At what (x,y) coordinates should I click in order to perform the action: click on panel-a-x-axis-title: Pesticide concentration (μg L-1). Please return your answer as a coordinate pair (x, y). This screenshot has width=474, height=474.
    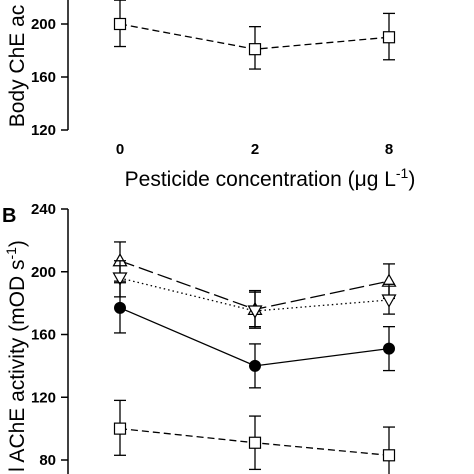
    Looking at the image, I should click on (270, 178).